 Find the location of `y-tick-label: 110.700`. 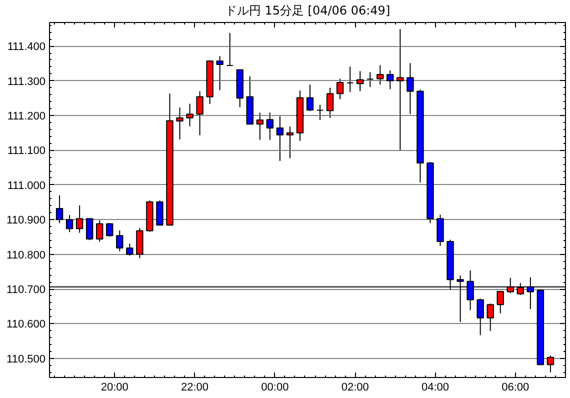

y-tick-label: 110.700 is located at coordinates (26, 290).